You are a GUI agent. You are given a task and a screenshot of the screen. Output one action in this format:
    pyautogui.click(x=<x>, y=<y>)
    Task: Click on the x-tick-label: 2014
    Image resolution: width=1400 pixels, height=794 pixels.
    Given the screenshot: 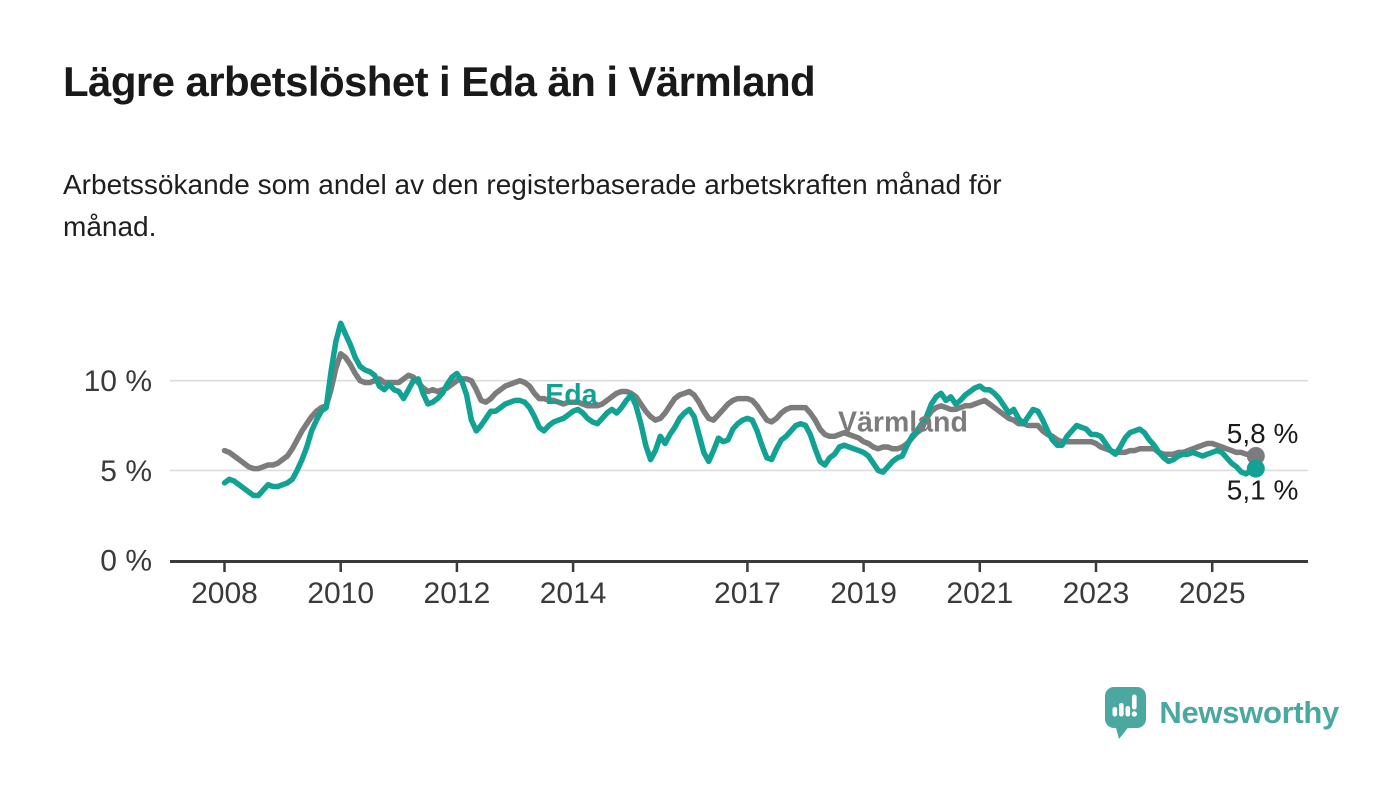 What is the action you would take?
    pyautogui.click(x=573, y=593)
    